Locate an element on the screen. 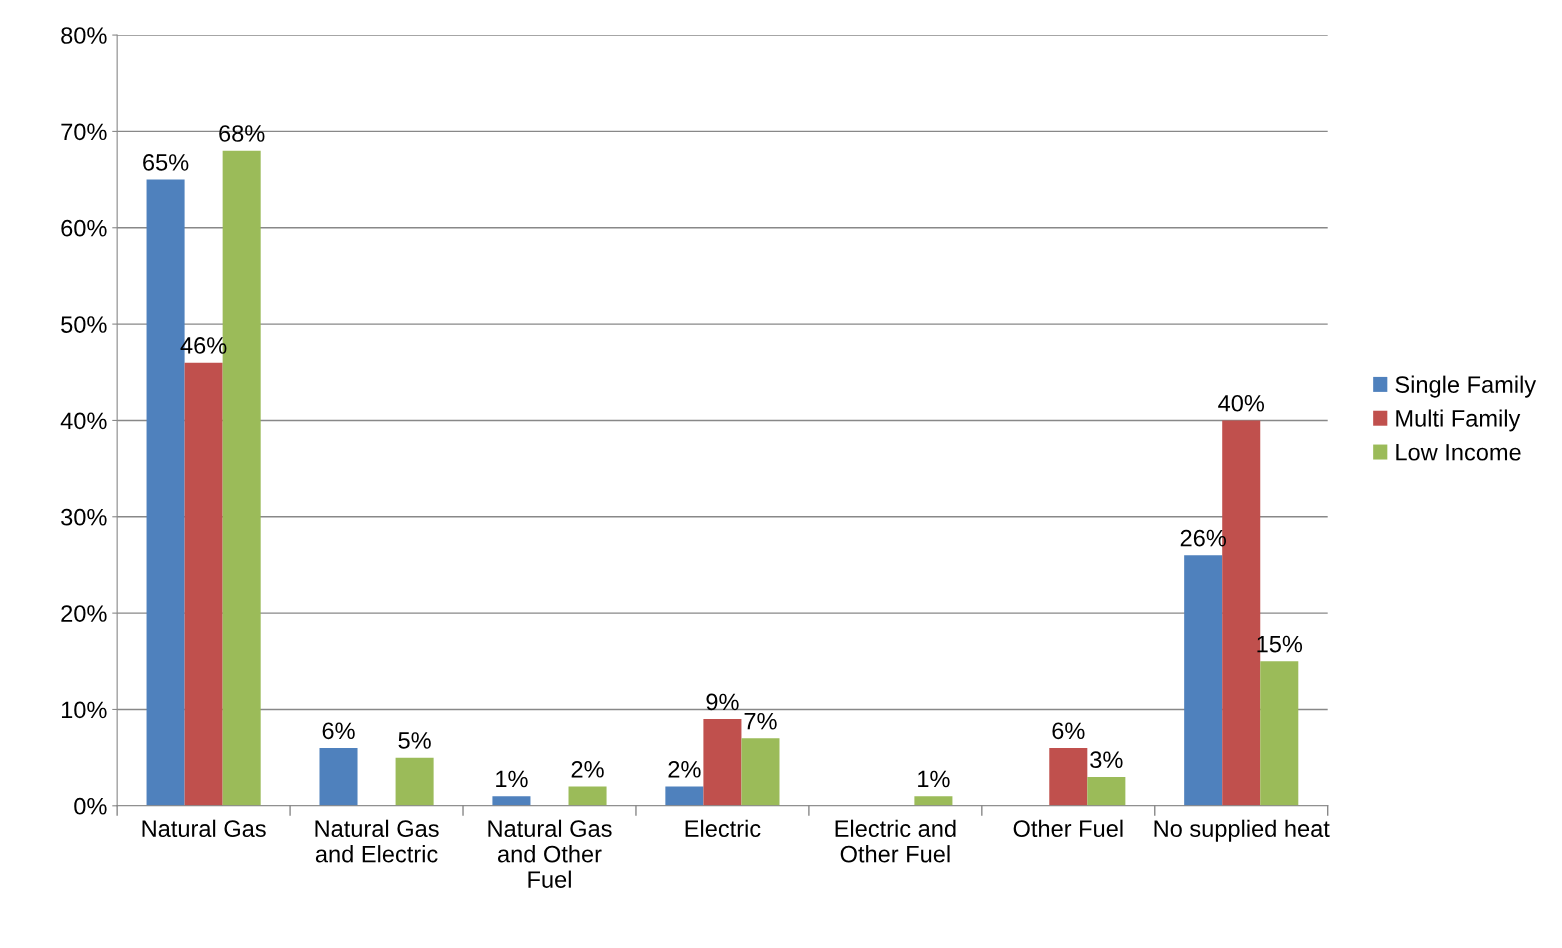  y-tick-label: 80% is located at coordinates (84, 35).